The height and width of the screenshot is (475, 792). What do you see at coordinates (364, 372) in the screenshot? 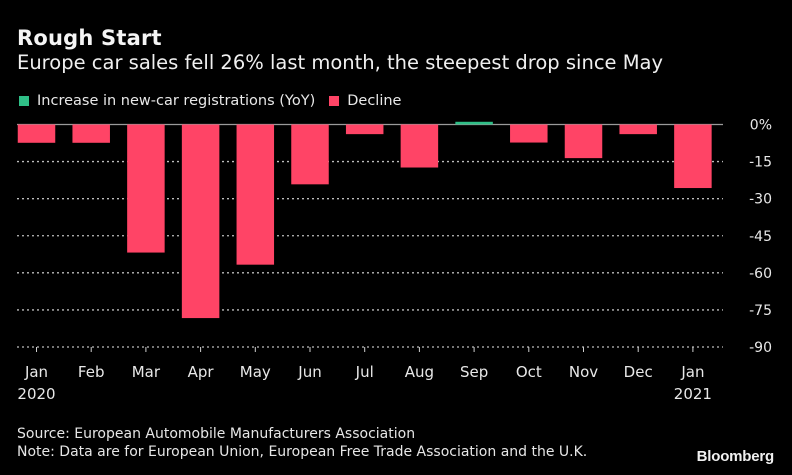
I see `x-tick-label: Jul` at bounding box center [364, 372].